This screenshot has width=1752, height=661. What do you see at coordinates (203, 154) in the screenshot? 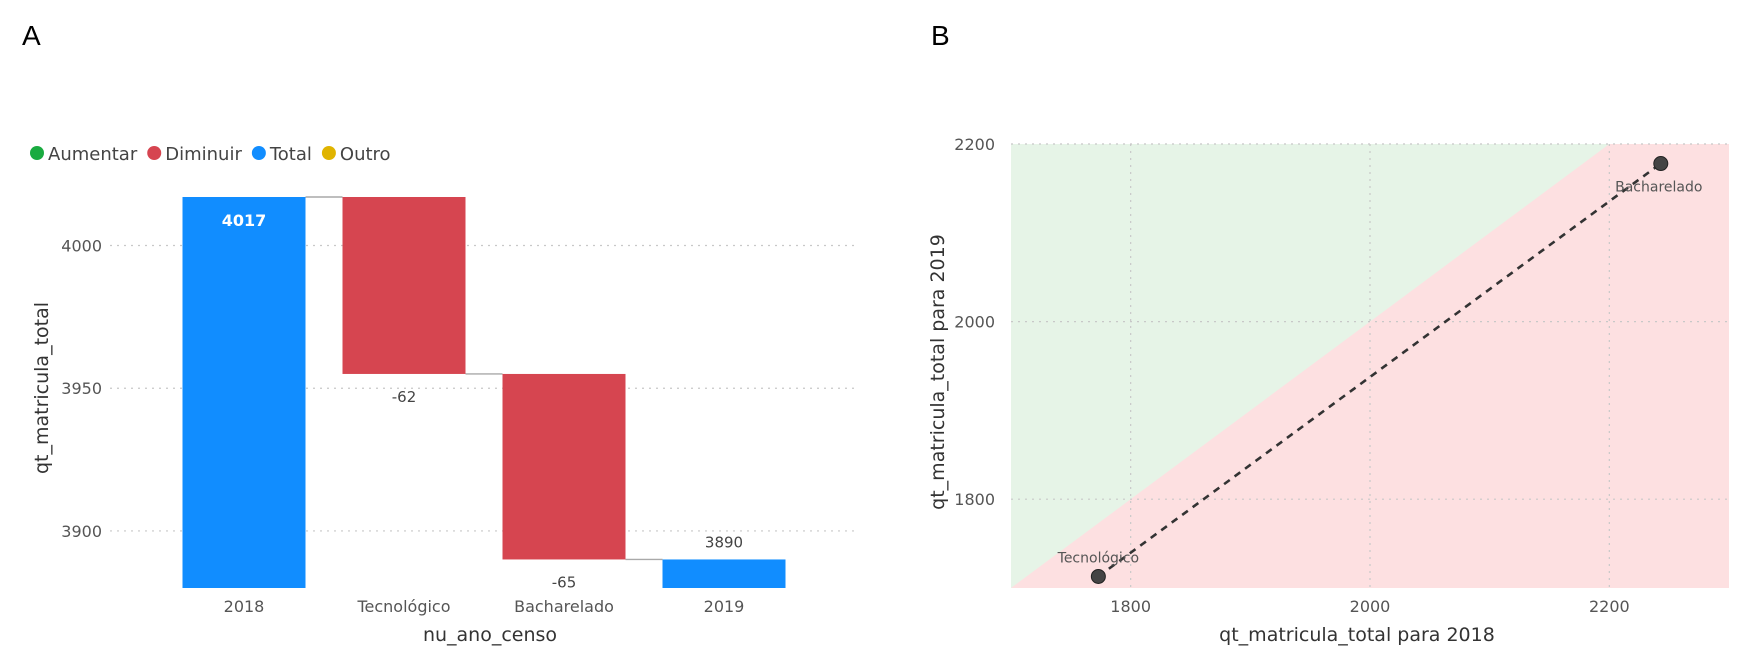
I see `legend-label-diminuir: Diminuir` at bounding box center [203, 154].